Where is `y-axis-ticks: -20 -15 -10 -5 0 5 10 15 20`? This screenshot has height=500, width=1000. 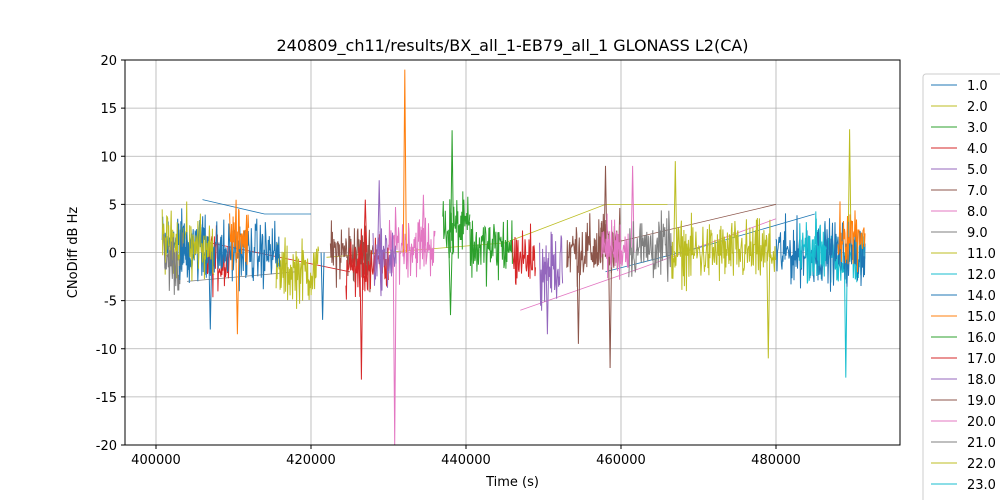
y-axis-ticks: -20 -15 -10 -5 0 5 10 15 20 is located at coordinates (110, 254).